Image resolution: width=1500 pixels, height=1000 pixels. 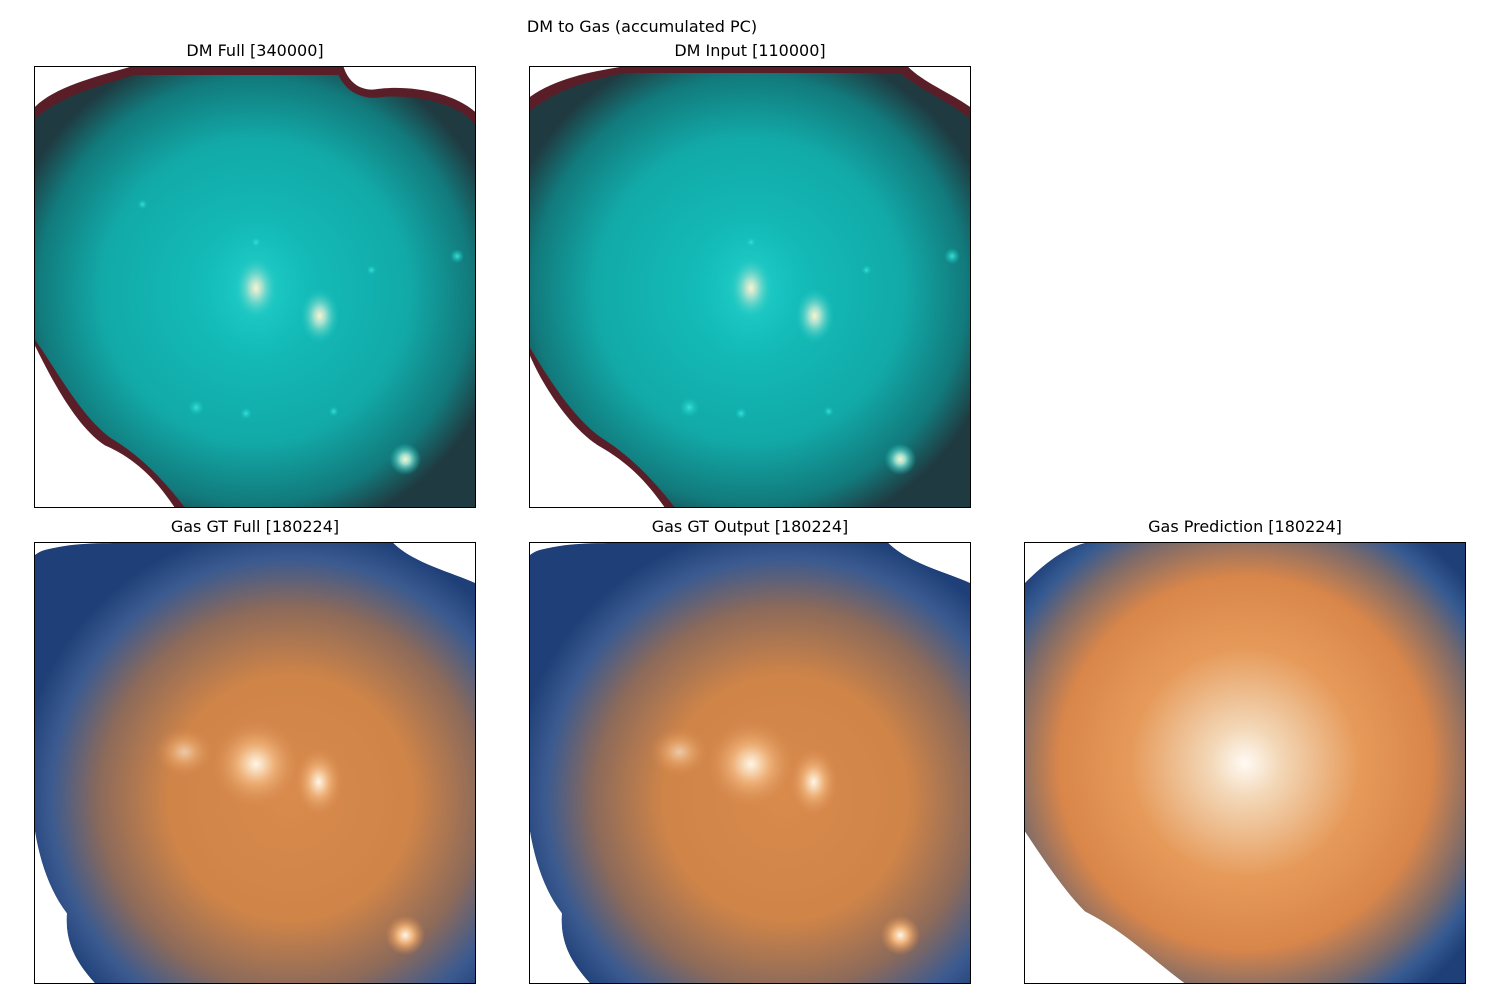 What do you see at coordinates (642, 26) in the screenshot?
I see `figure-title: DM to Gas (accumulated PC)` at bounding box center [642, 26].